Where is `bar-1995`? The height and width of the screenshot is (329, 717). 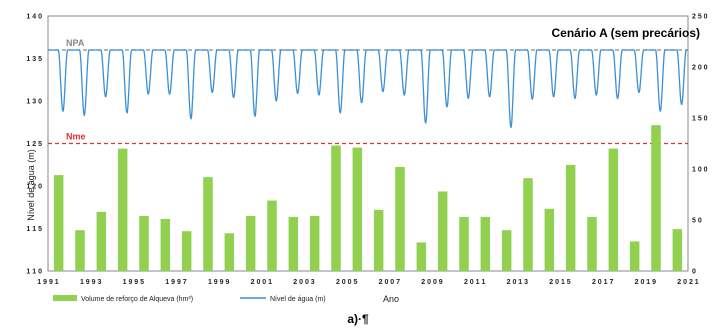 bar-1995 is located at coordinates (144, 243).